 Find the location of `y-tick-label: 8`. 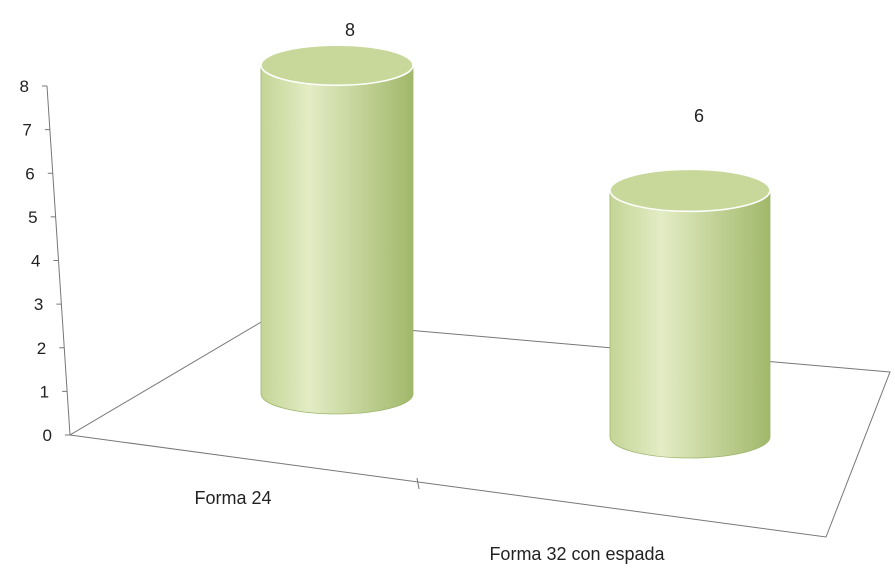

y-tick-label: 8 is located at coordinates (24, 86).